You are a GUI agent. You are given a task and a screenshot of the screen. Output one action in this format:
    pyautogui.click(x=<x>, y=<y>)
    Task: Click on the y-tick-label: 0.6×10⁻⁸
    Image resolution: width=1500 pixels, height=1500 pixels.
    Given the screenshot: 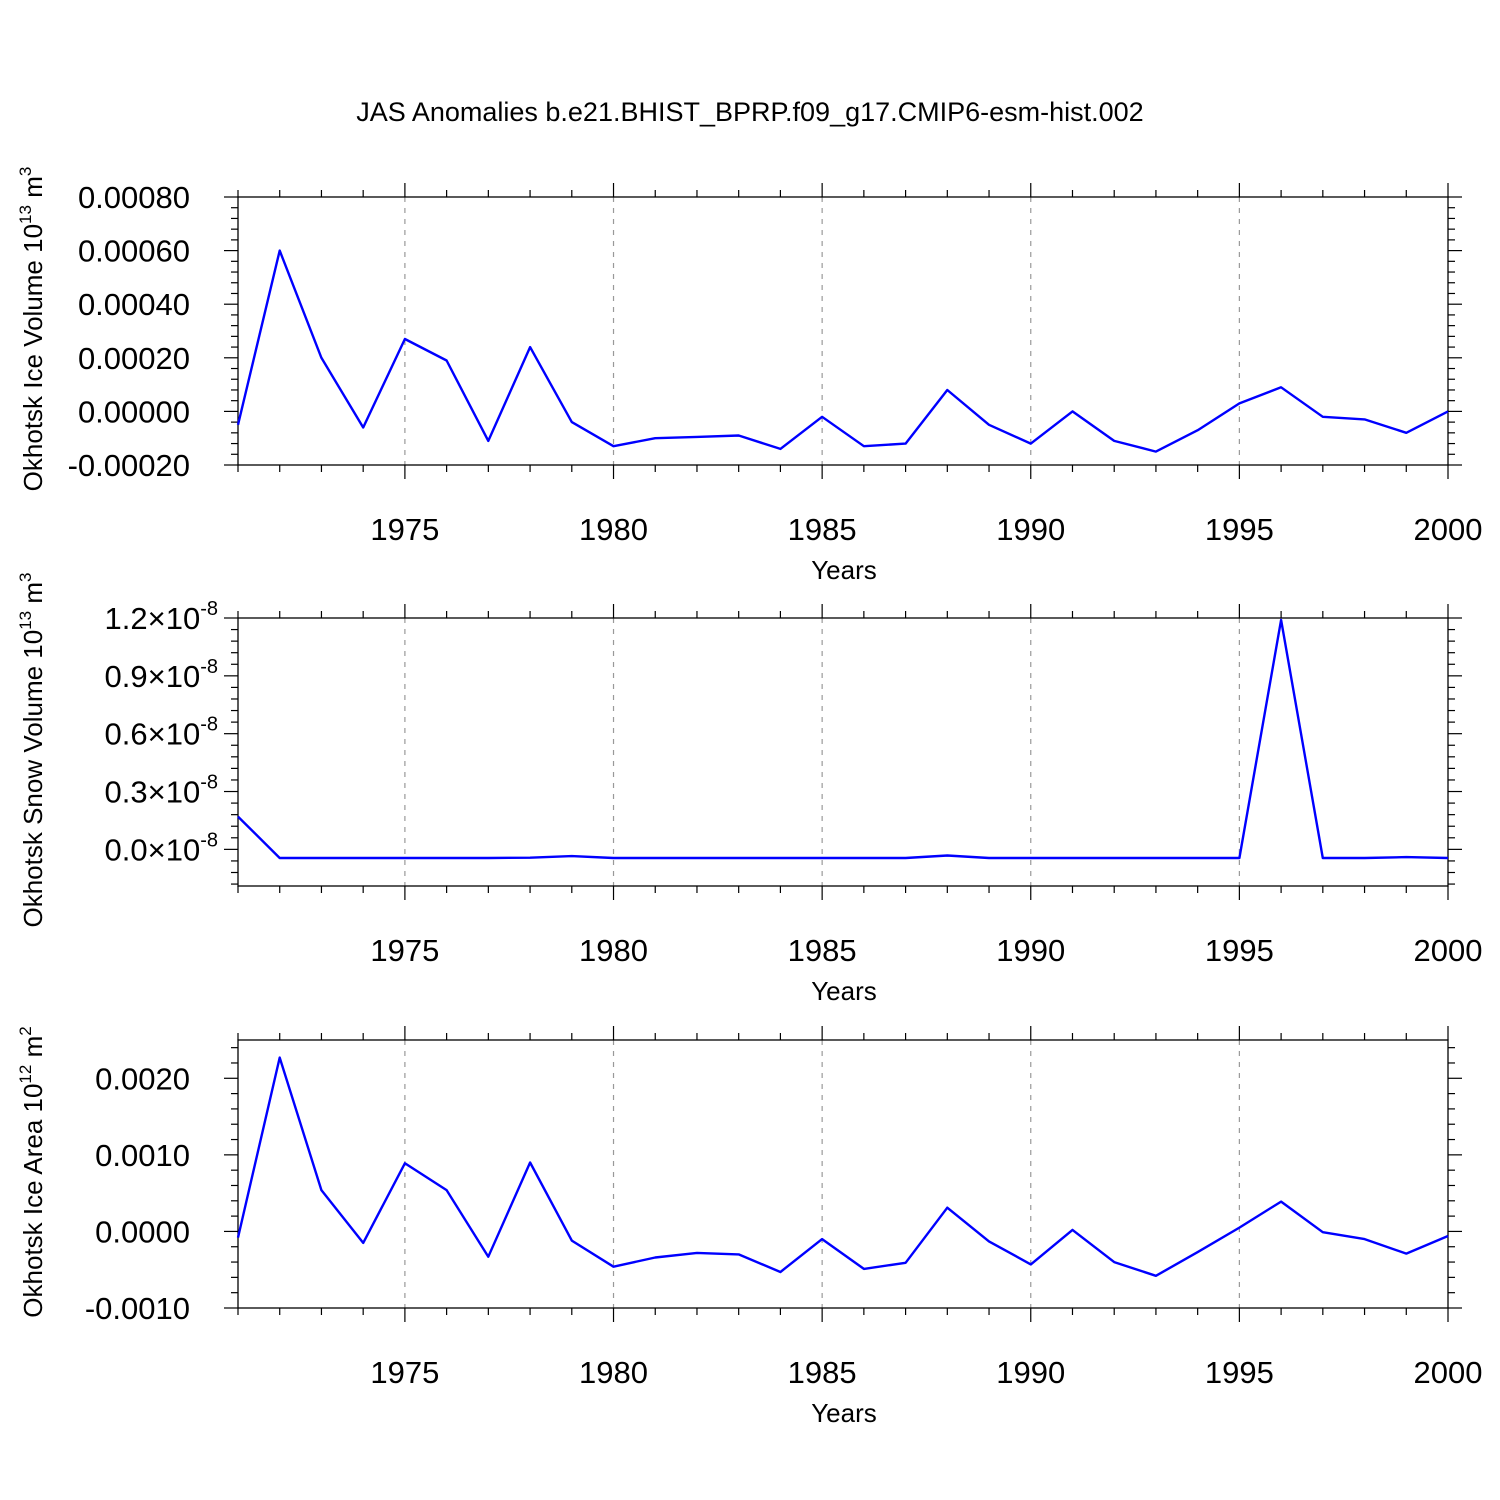 What is the action you would take?
    pyautogui.click(x=162, y=733)
    